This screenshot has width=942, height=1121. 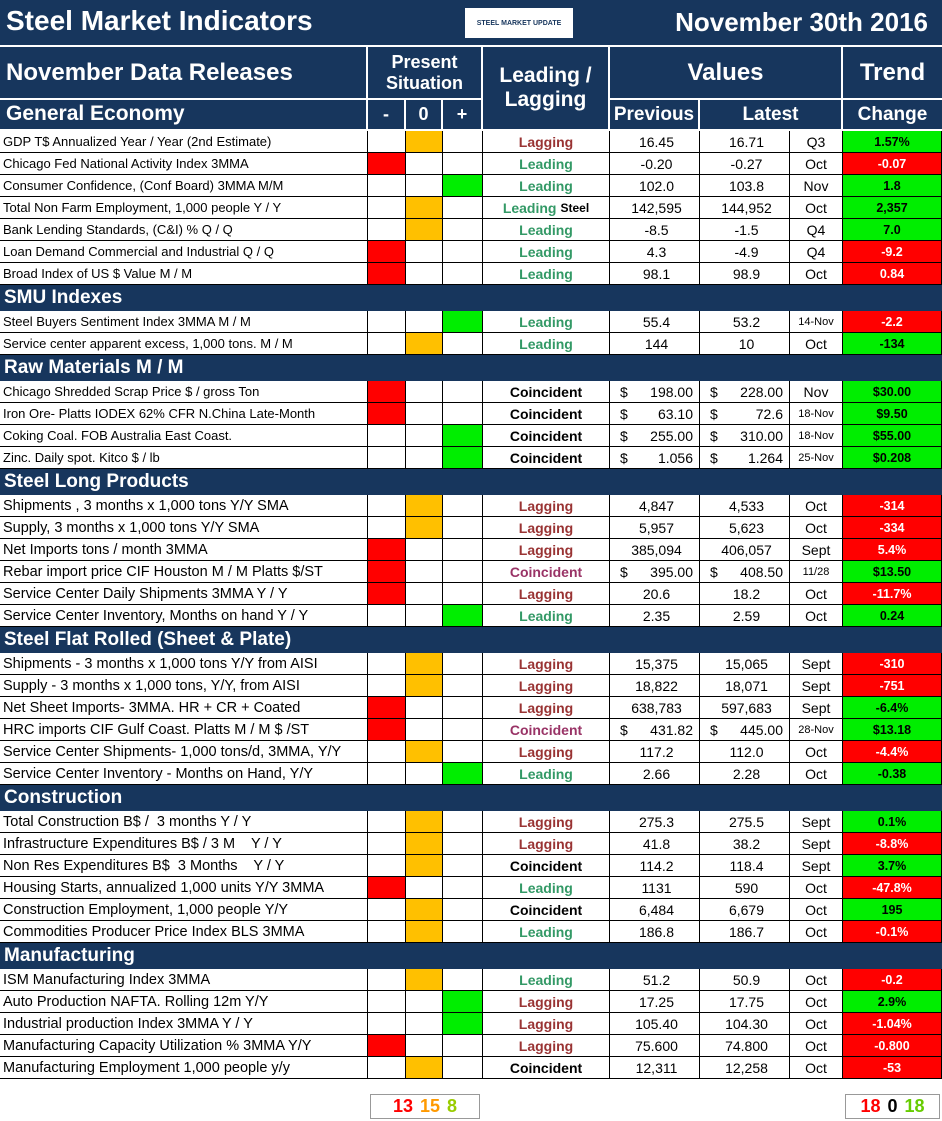 I want to click on value: 2.59, so click(x=746, y=615).